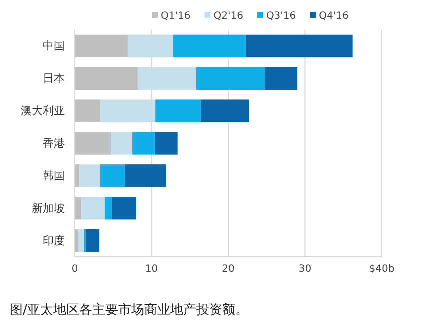 This screenshot has width=432, height=332. Describe the element at coordinates (229, 16) in the screenshot. I see `legend-label: Q2'16` at that location.